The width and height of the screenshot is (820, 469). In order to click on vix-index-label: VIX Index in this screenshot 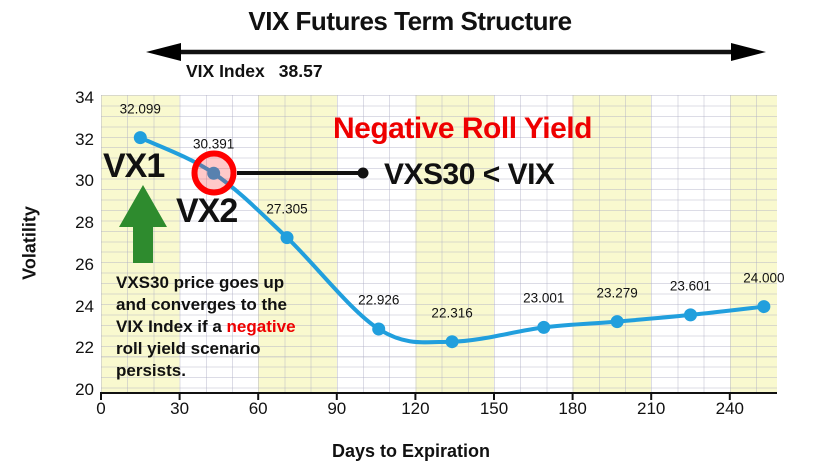, I will do `click(225, 71)`.